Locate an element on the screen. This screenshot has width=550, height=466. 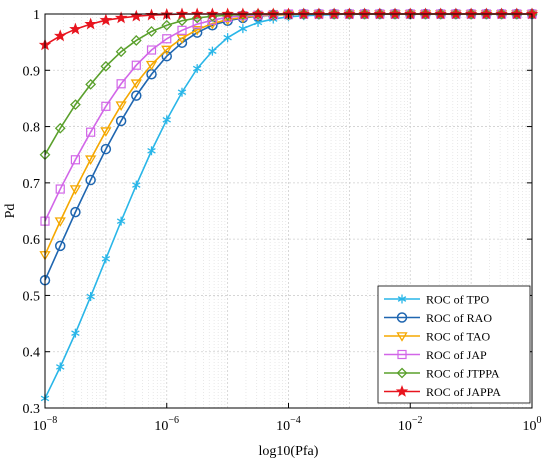
y-tick-label: 0.5 is located at coordinates (32, 296).